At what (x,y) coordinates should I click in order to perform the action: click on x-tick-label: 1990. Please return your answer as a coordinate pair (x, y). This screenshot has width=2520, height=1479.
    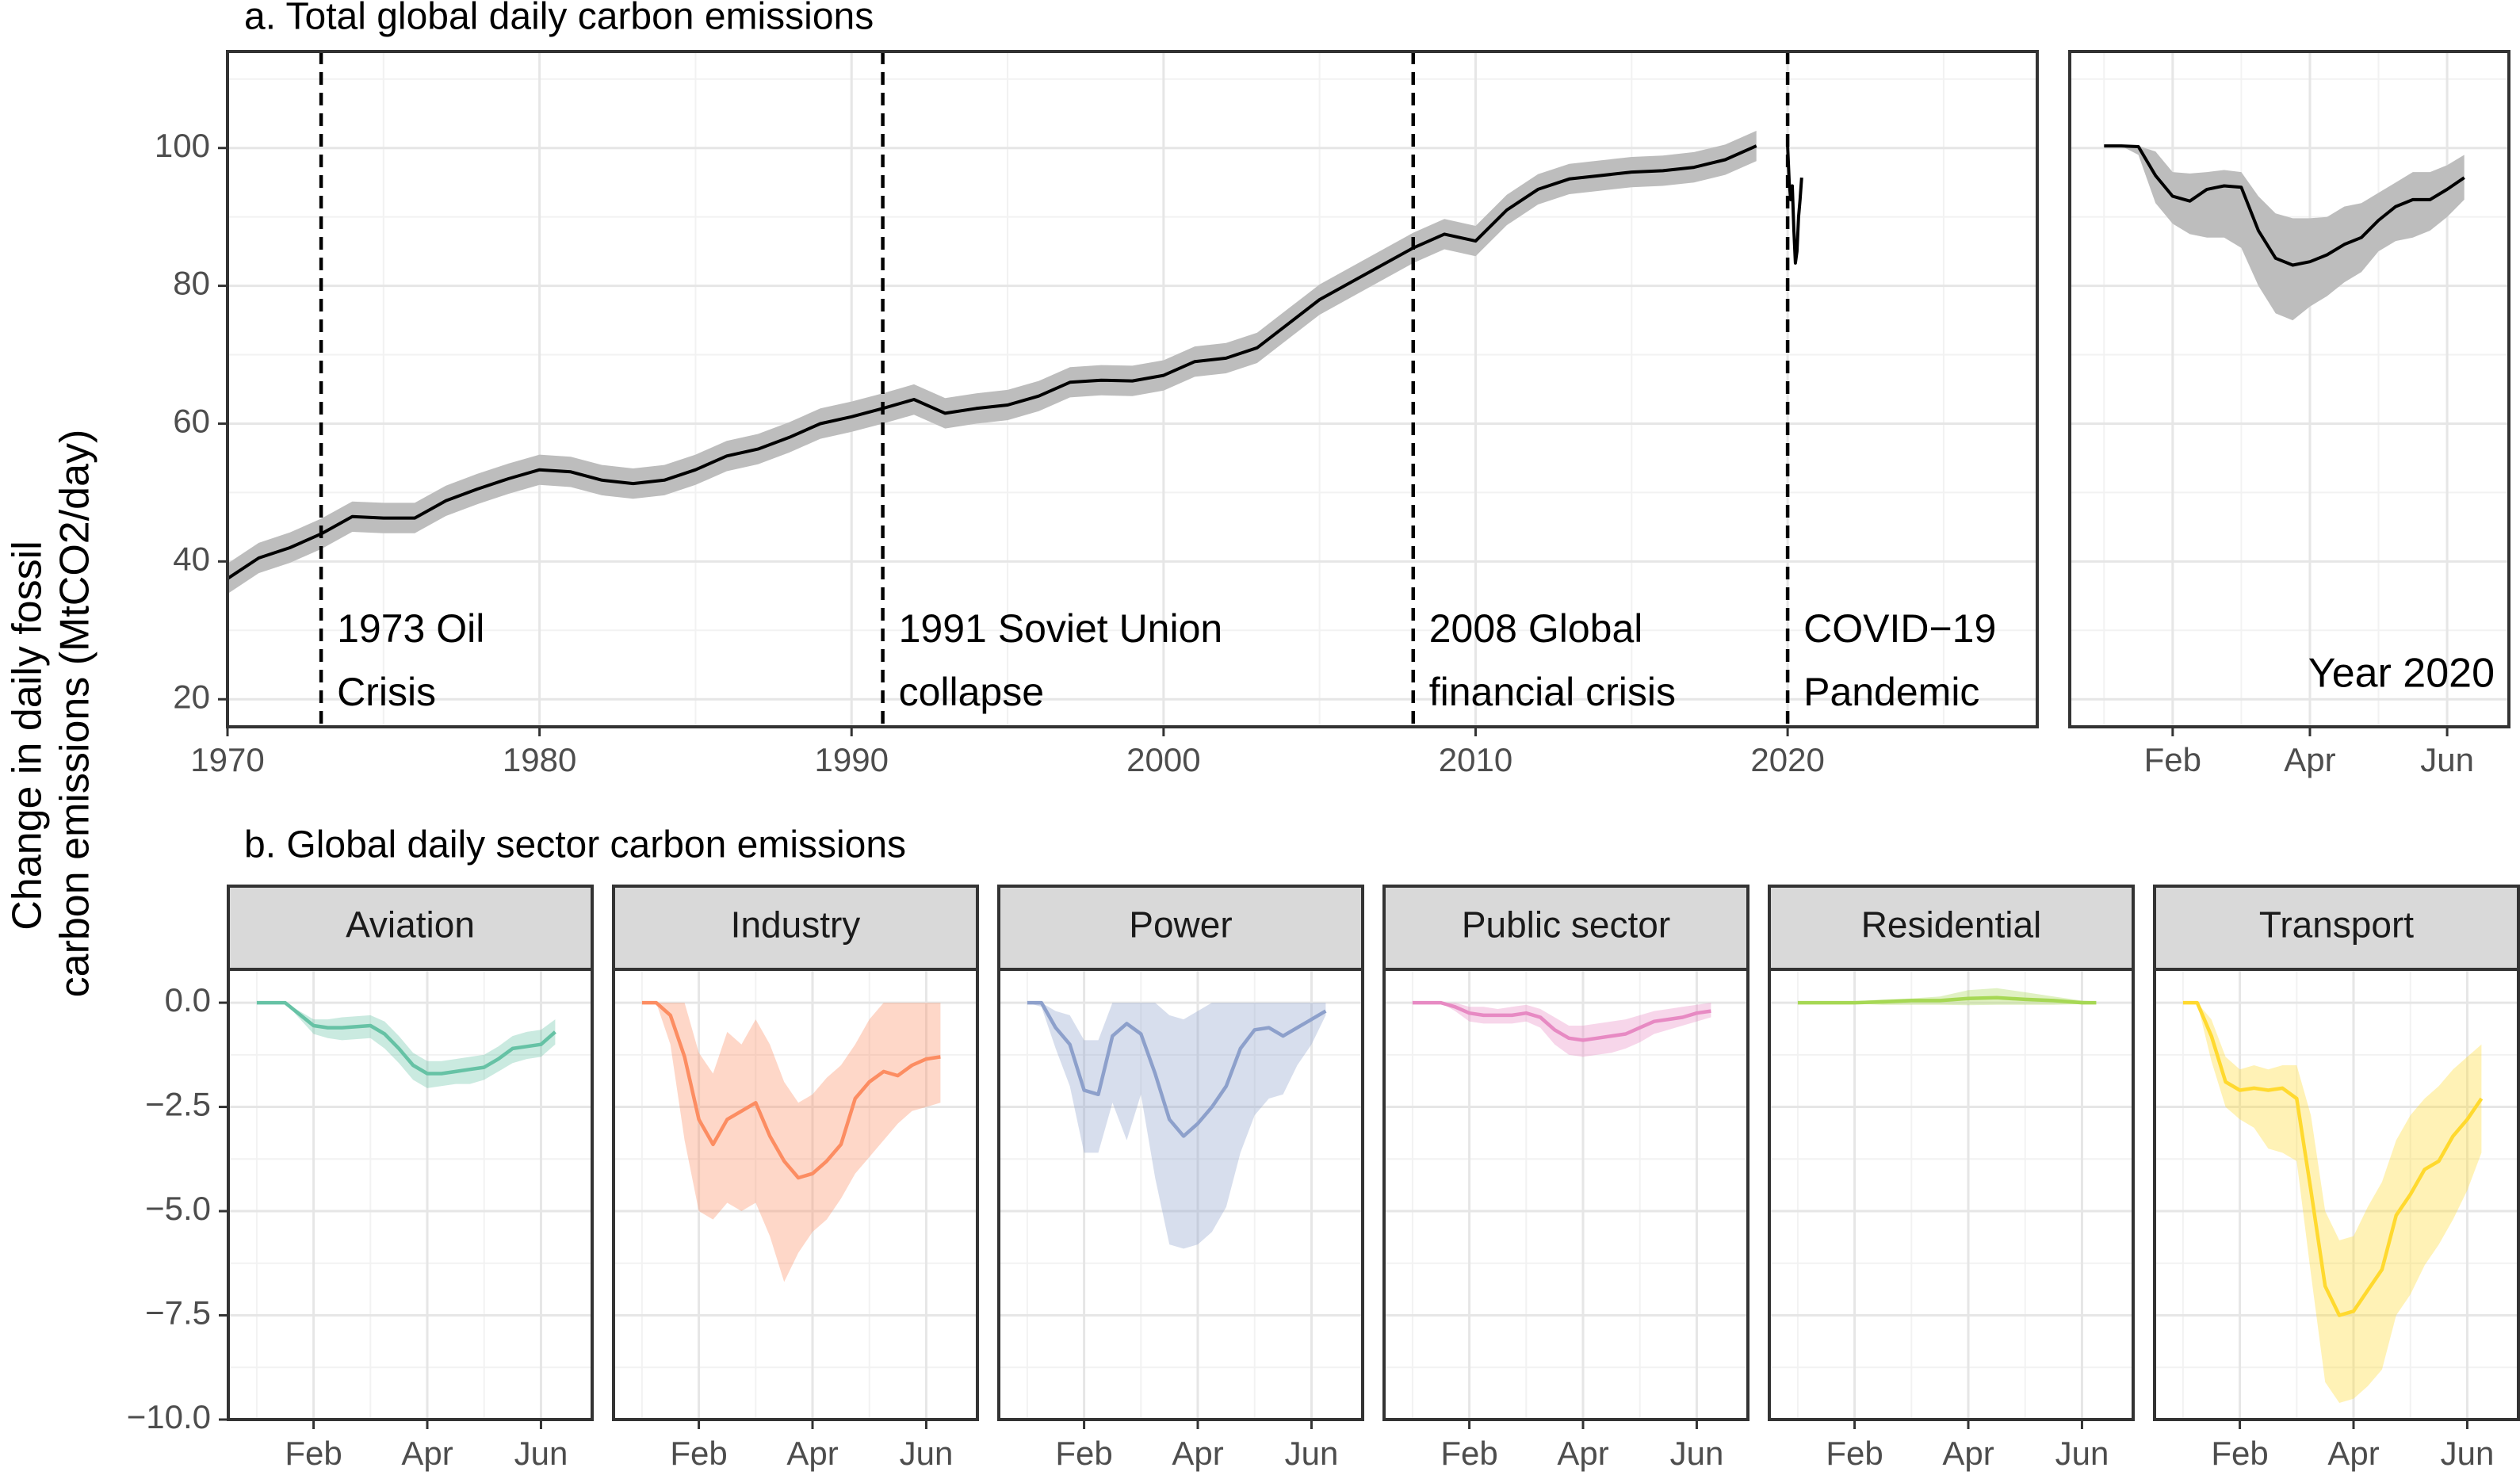
    Looking at the image, I should click on (852, 759).